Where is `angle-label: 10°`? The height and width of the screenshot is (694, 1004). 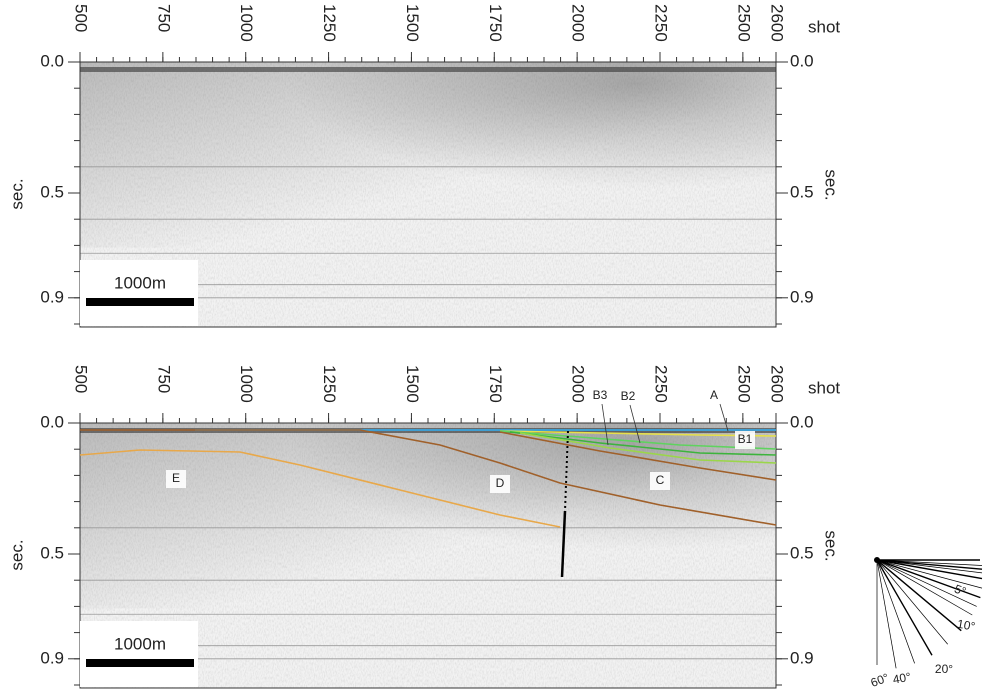
angle-label: 10° is located at coordinates (966, 625).